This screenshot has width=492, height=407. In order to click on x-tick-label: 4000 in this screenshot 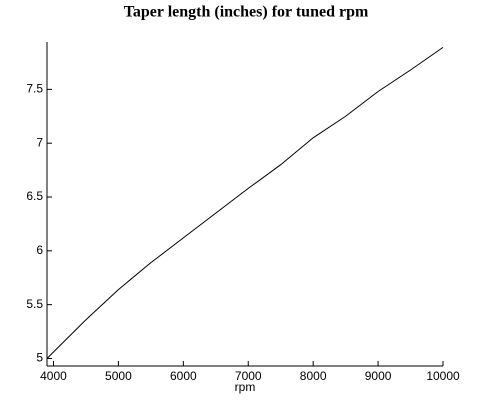, I will do `click(53, 376)`.